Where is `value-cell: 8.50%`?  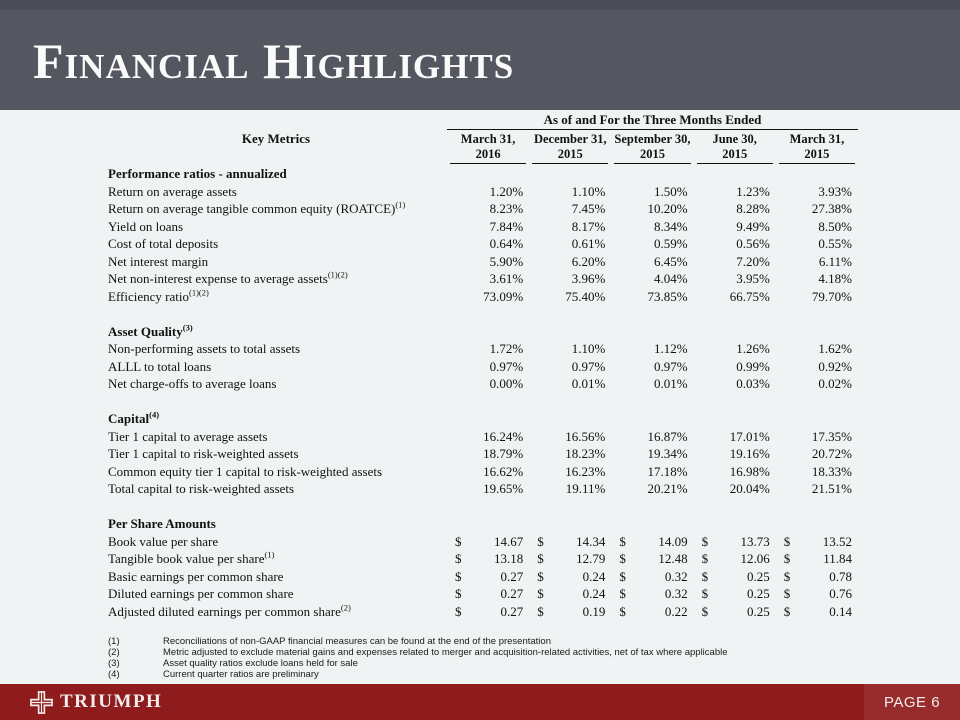
value-cell: 8.50% is located at coordinates (817, 227).